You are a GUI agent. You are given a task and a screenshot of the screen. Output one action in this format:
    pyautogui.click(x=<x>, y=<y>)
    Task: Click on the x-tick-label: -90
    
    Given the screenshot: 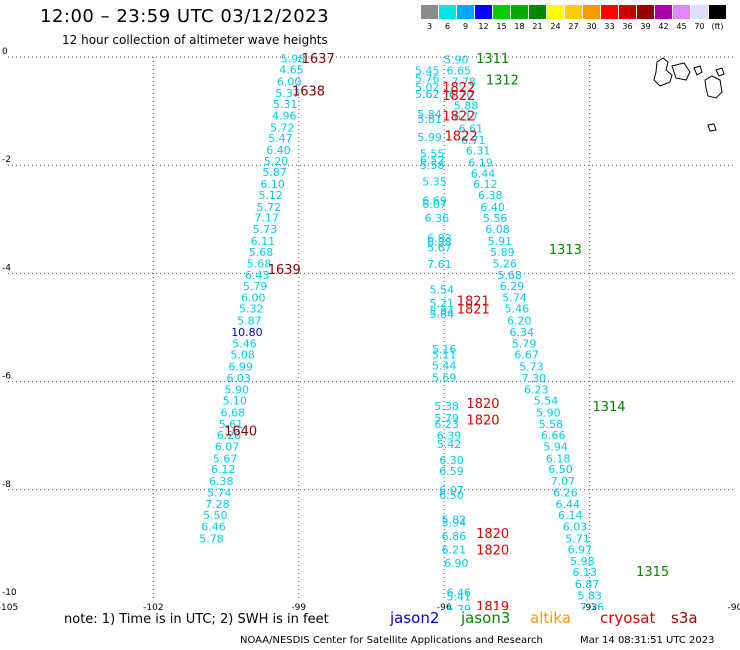 What is the action you would take?
    pyautogui.click(x=734, y=606)
    